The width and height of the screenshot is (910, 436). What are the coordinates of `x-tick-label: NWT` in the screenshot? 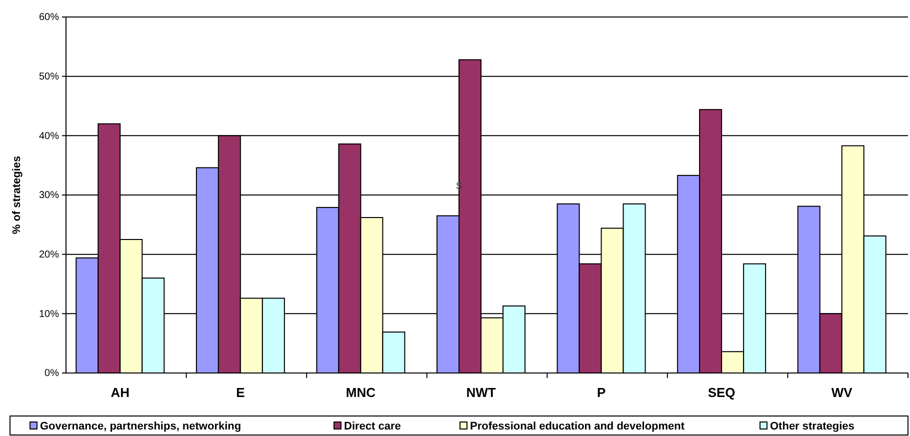 It's located at (481, 392).